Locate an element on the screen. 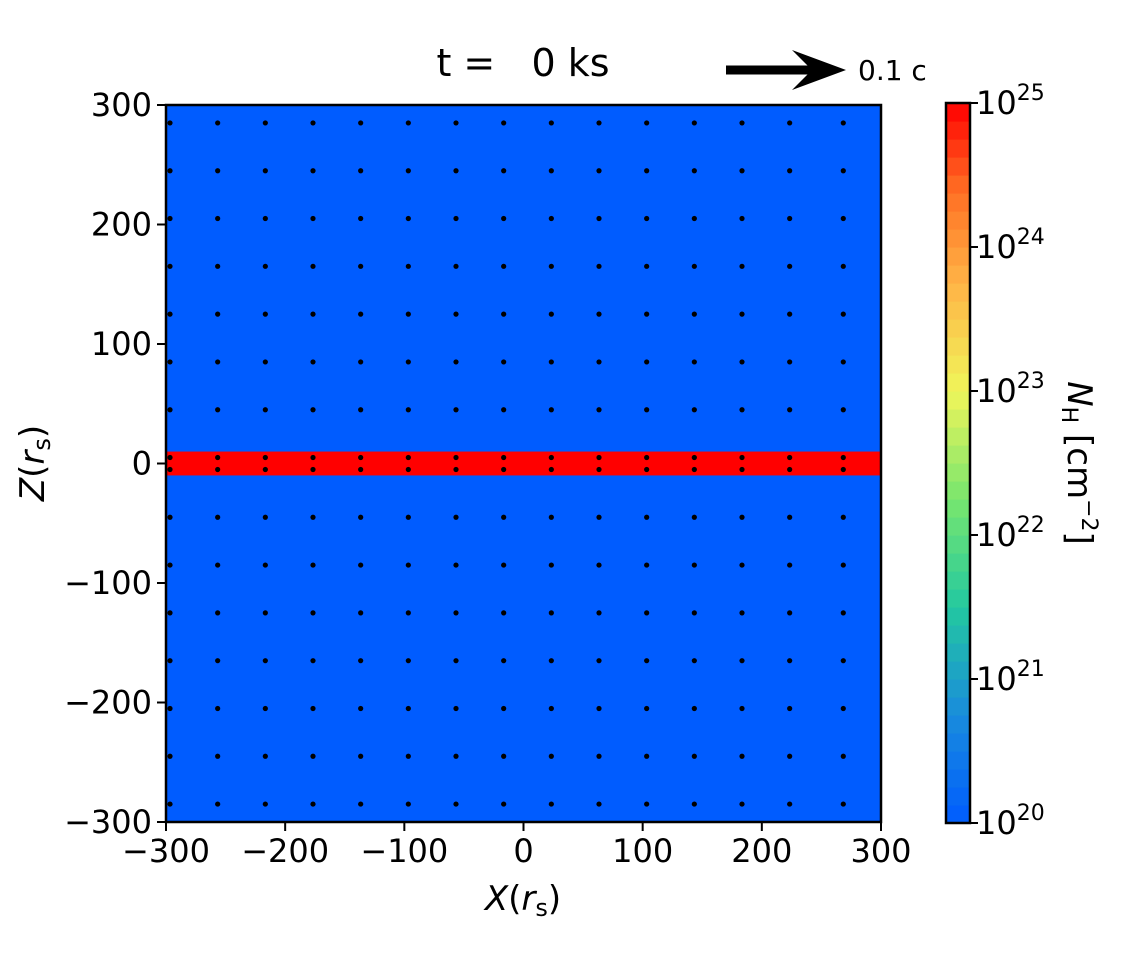  y-tick-label: 100 is located at coordinates (121, 344).